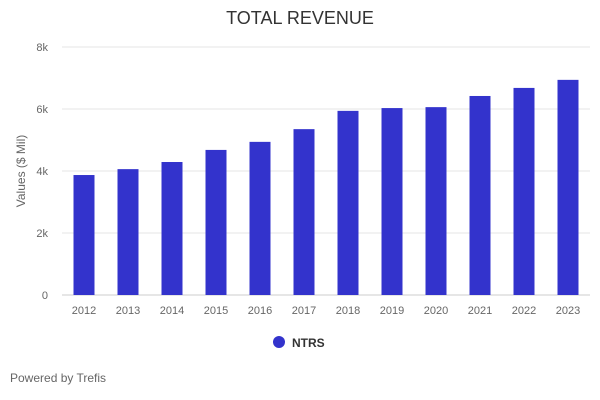  I want to click on x-tick-label: 2014, so click(172, 311).